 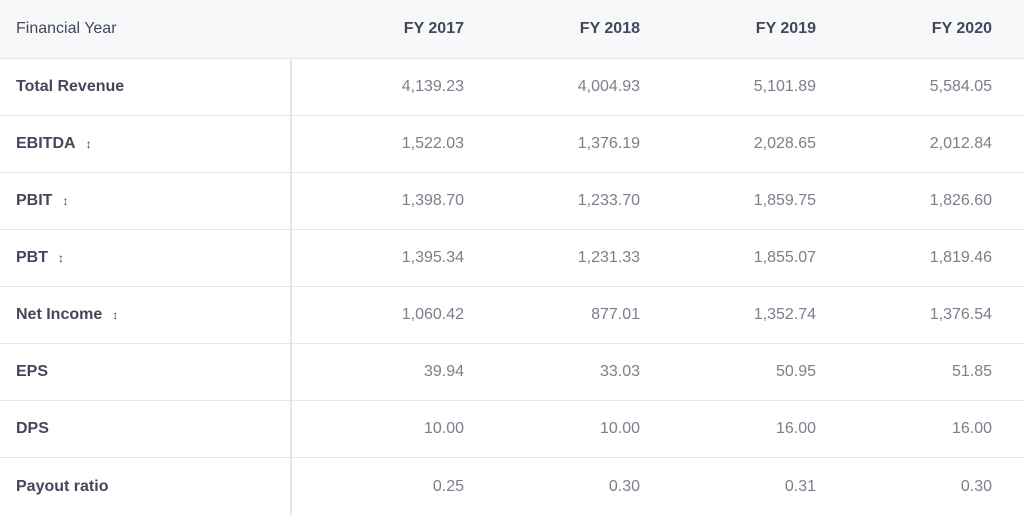 What do you see at coordinates (146, 87) in the screenshot?
I see `row-label: Total Revenue` at bounding box center [146, 87].